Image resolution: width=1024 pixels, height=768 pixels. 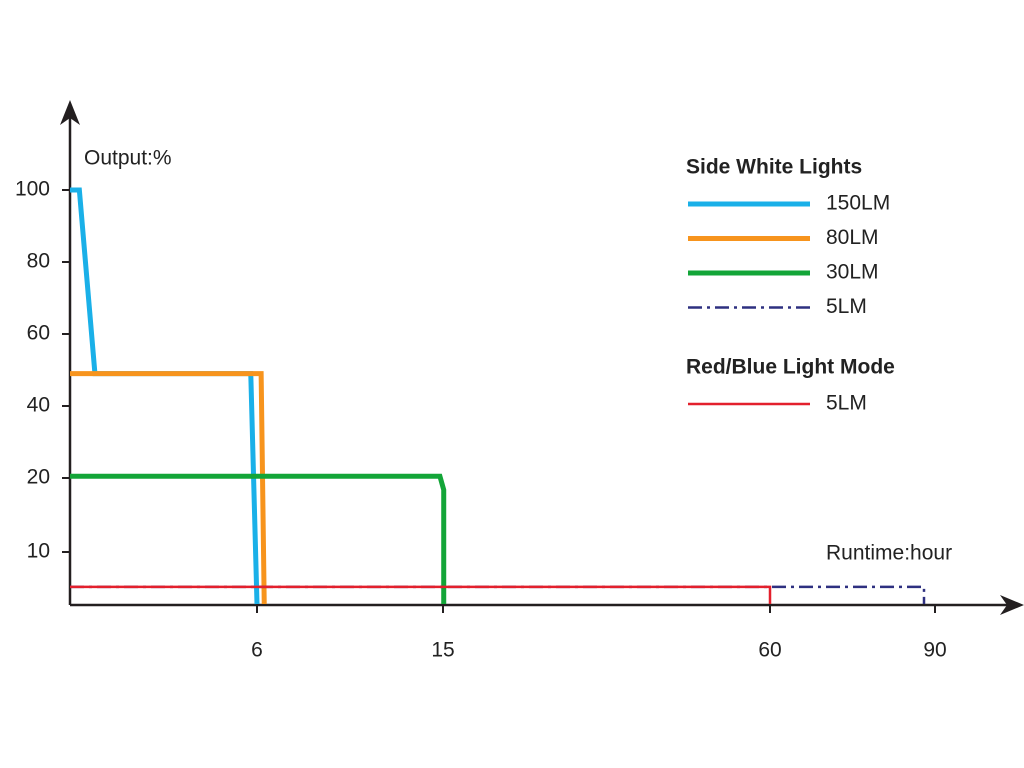 I want to click on x-axis-label: Runtime:hour, so click(x=889, y=553).